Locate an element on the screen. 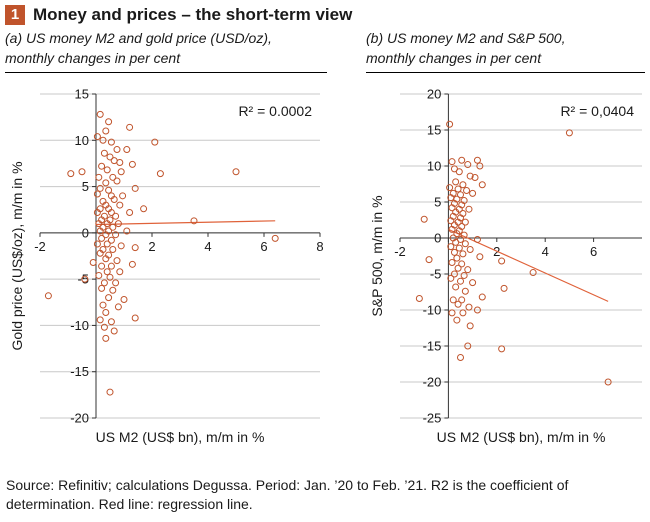 This screenshot has width=650, height=522. chart-a-x-tick-label: 8 is located at coordinates (319, 246).